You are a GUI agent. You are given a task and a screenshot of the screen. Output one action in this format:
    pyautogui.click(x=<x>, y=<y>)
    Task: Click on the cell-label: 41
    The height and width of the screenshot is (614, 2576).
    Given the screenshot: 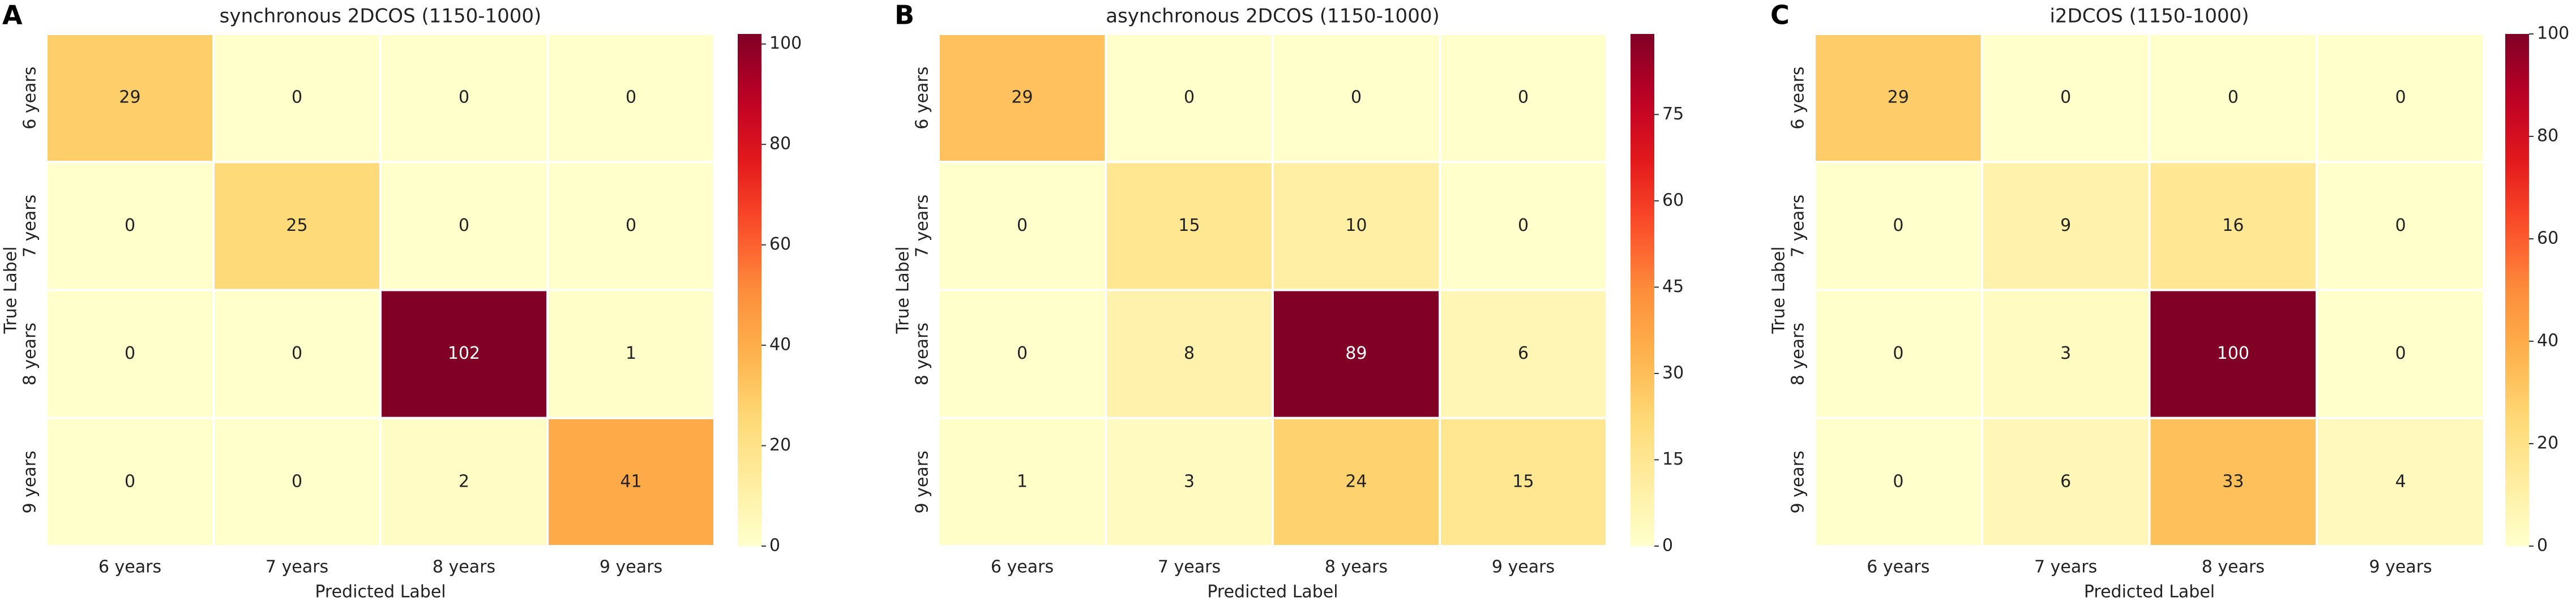 What is the action you would take?
    pyautogui.click(x=630, y=481)
    